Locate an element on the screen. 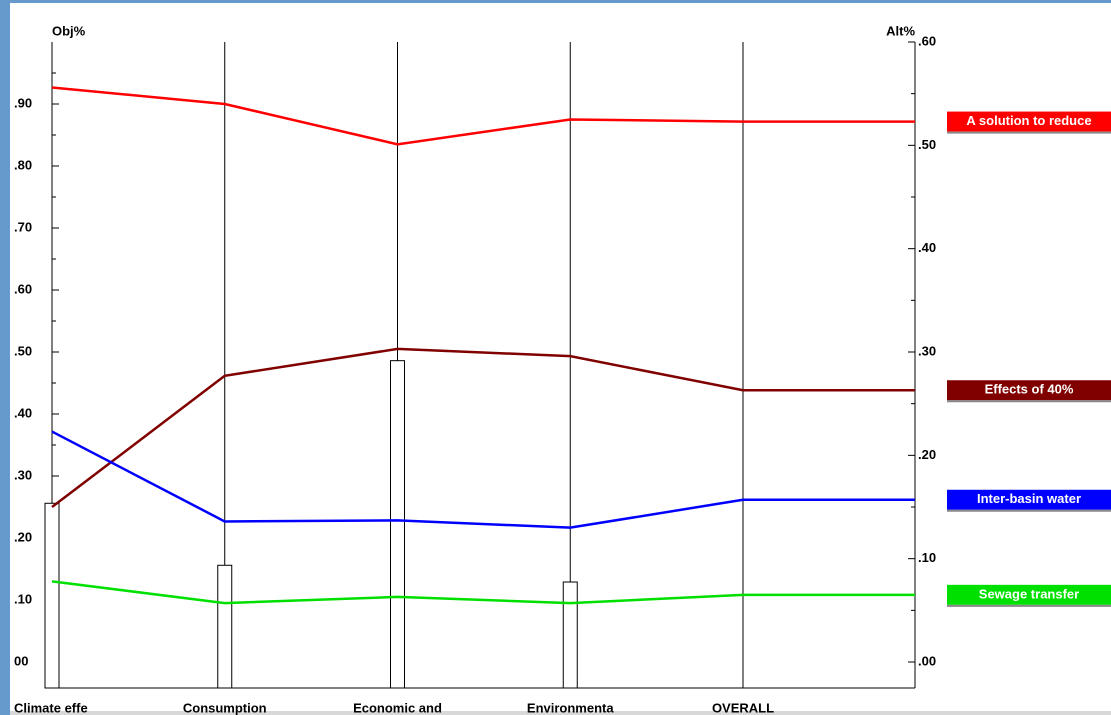 The width and height of the screenshot is (1111, 715). y-tick-label: .10 is located at coordinates (23, 598).